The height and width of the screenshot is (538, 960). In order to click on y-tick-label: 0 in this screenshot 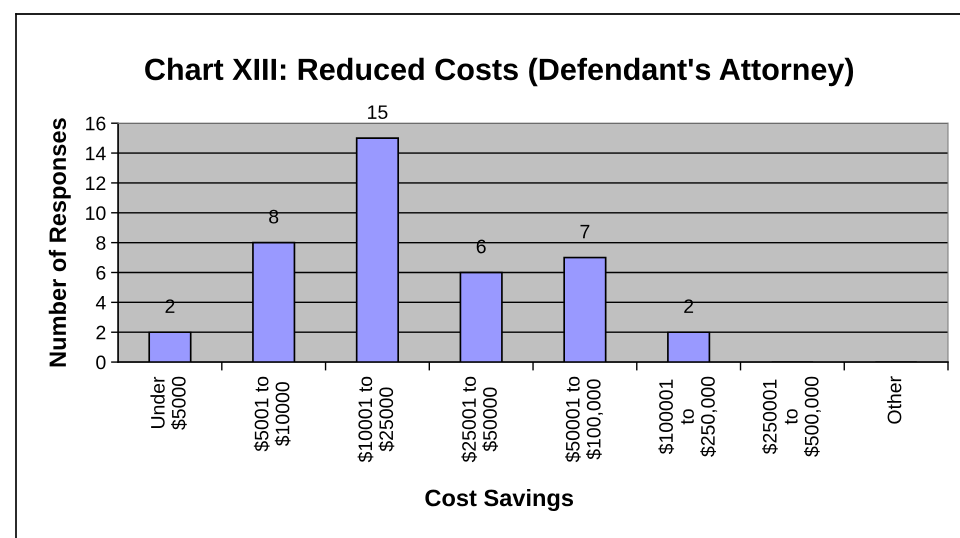, I will do `click(101, 363)`.